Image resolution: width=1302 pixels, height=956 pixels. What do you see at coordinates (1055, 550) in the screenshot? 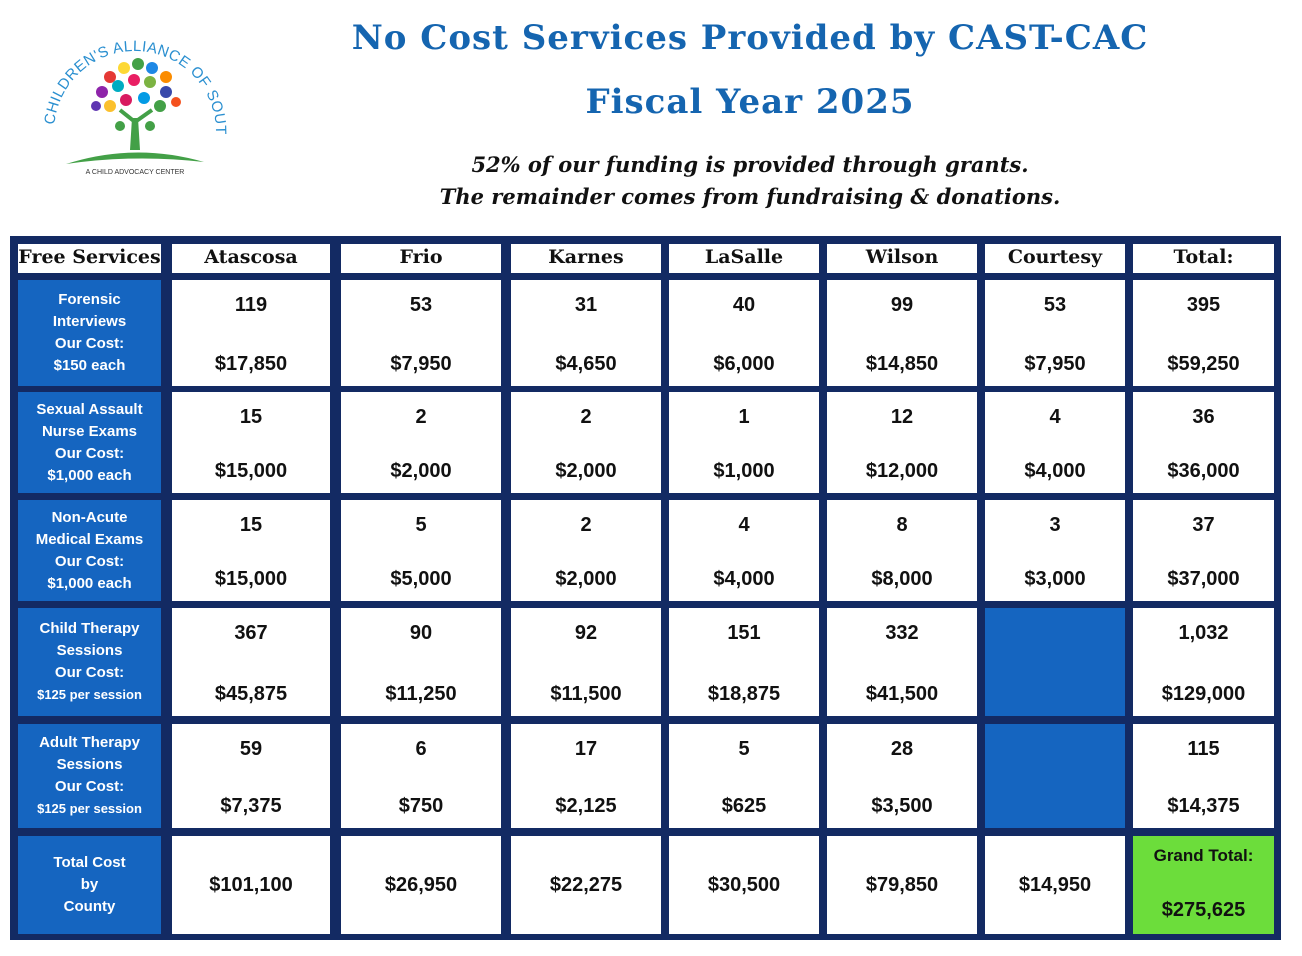
I see `county-cell: 3 $3,000` at bounding box center [1055, 550].